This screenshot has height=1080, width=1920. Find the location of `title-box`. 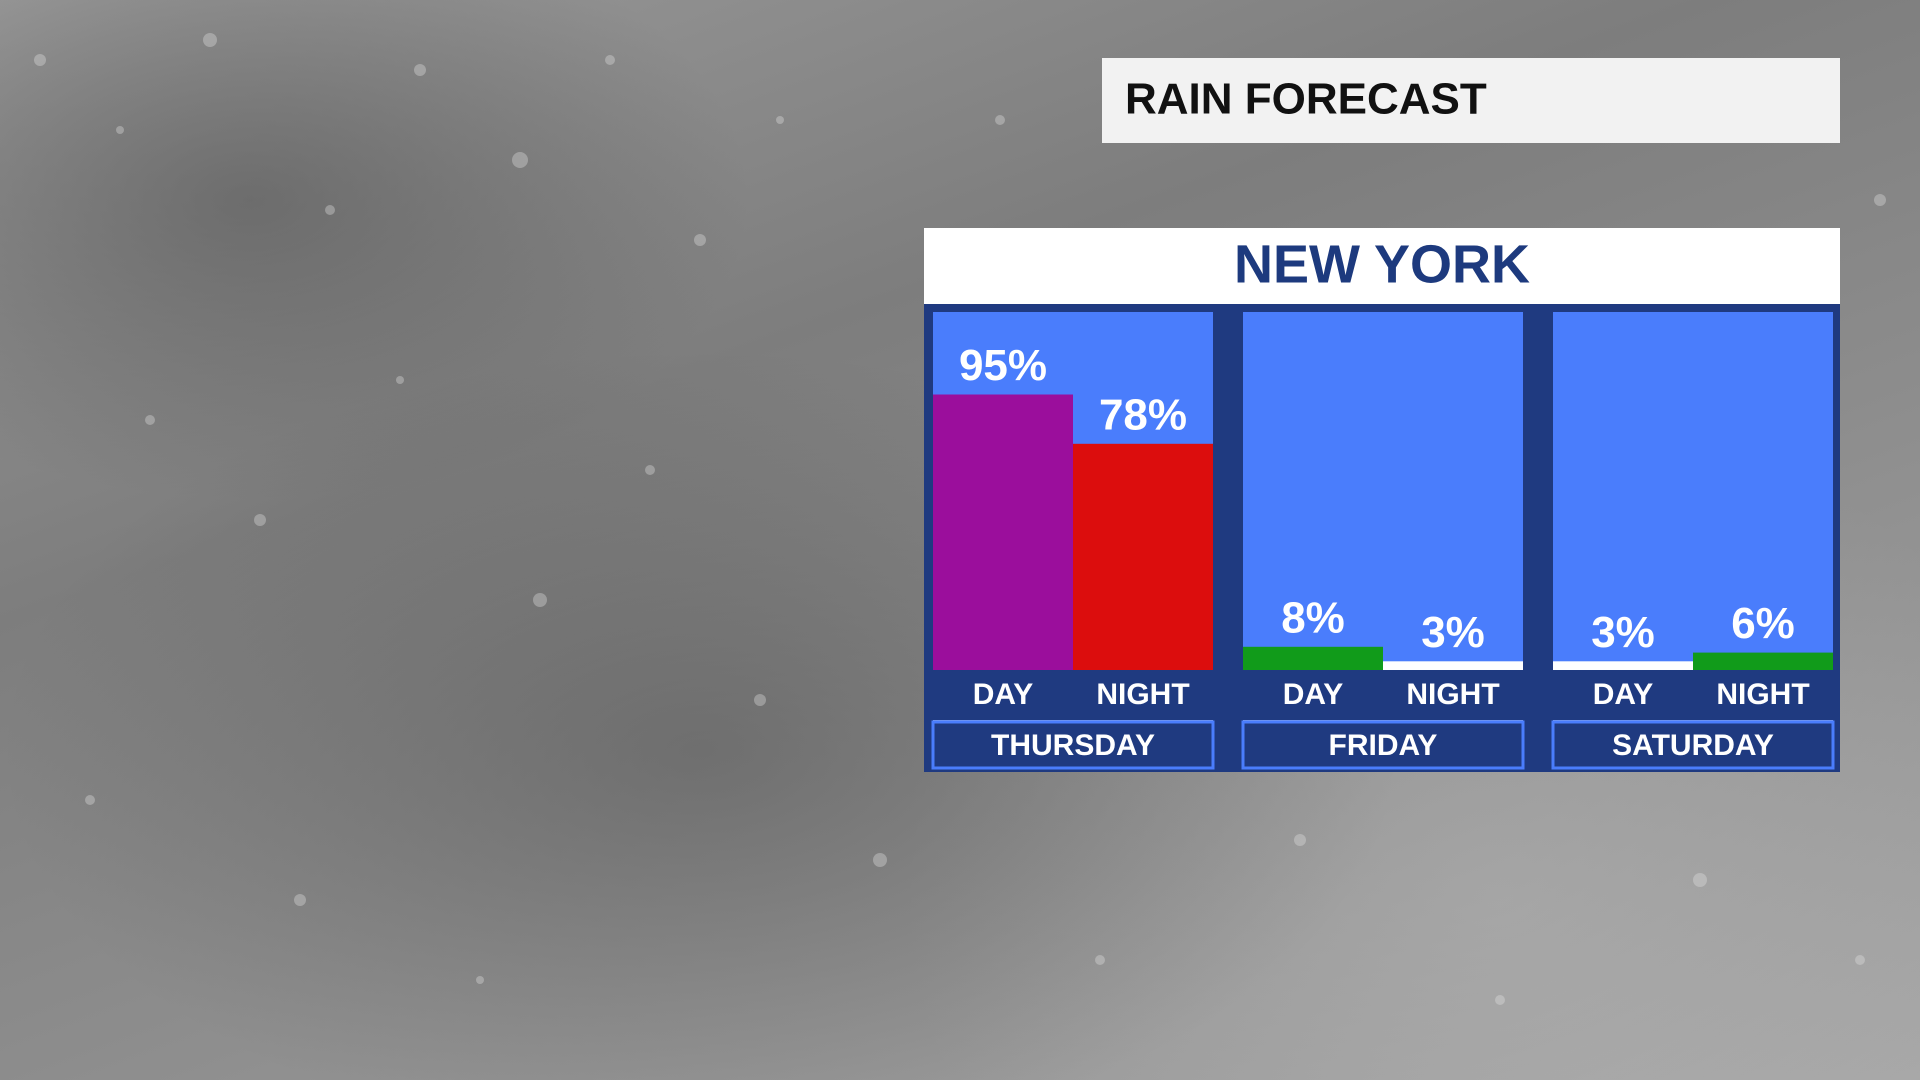

title-box is located at coordinates (1471, 100).